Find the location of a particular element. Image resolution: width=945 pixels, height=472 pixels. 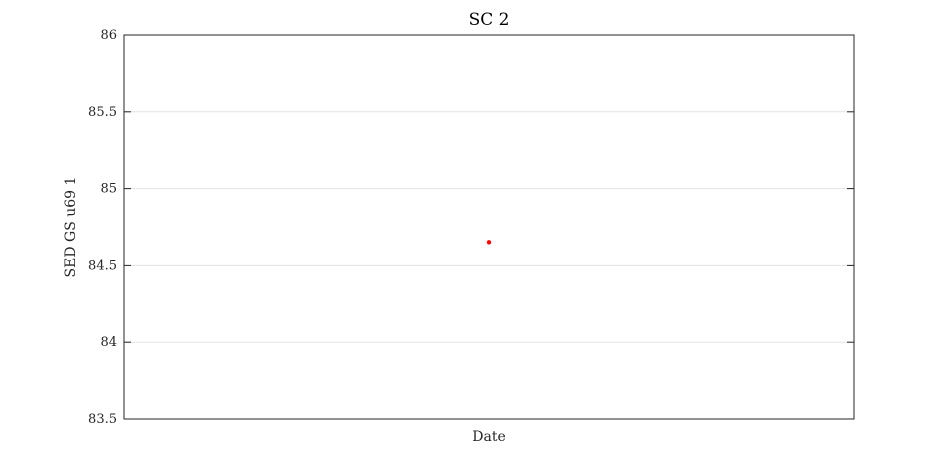

y-axis-tick-labels: 83.5 84 84.5 85 85.5 86 is located at coordinates (102, 227).